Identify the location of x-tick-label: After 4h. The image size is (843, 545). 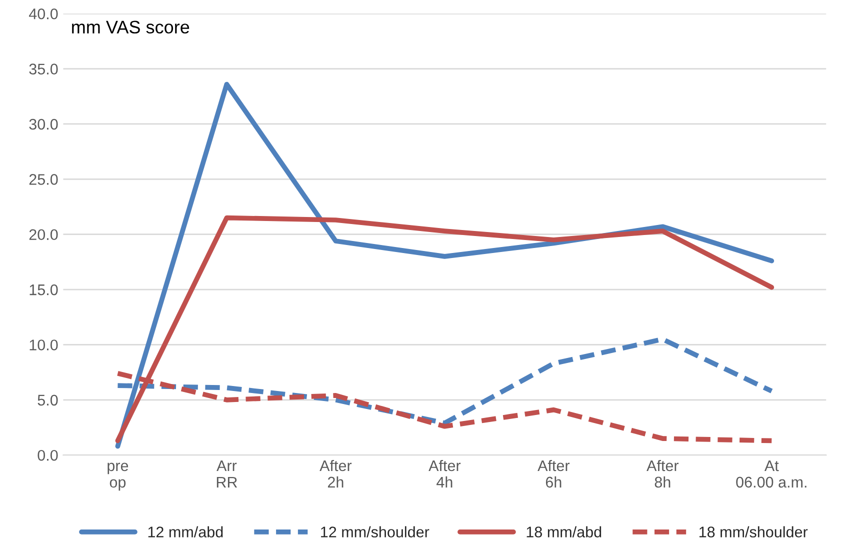
(444, 474).